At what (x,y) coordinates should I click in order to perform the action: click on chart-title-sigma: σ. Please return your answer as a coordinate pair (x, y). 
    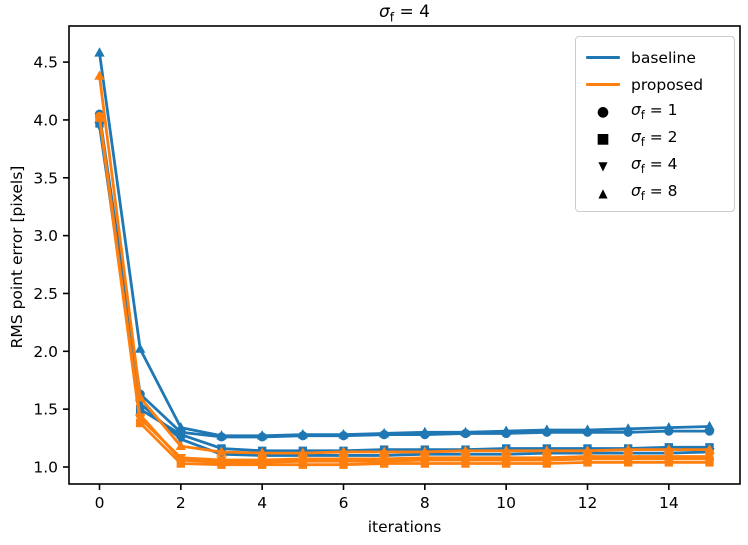
    Looking at the image, I should click on (384, 12).